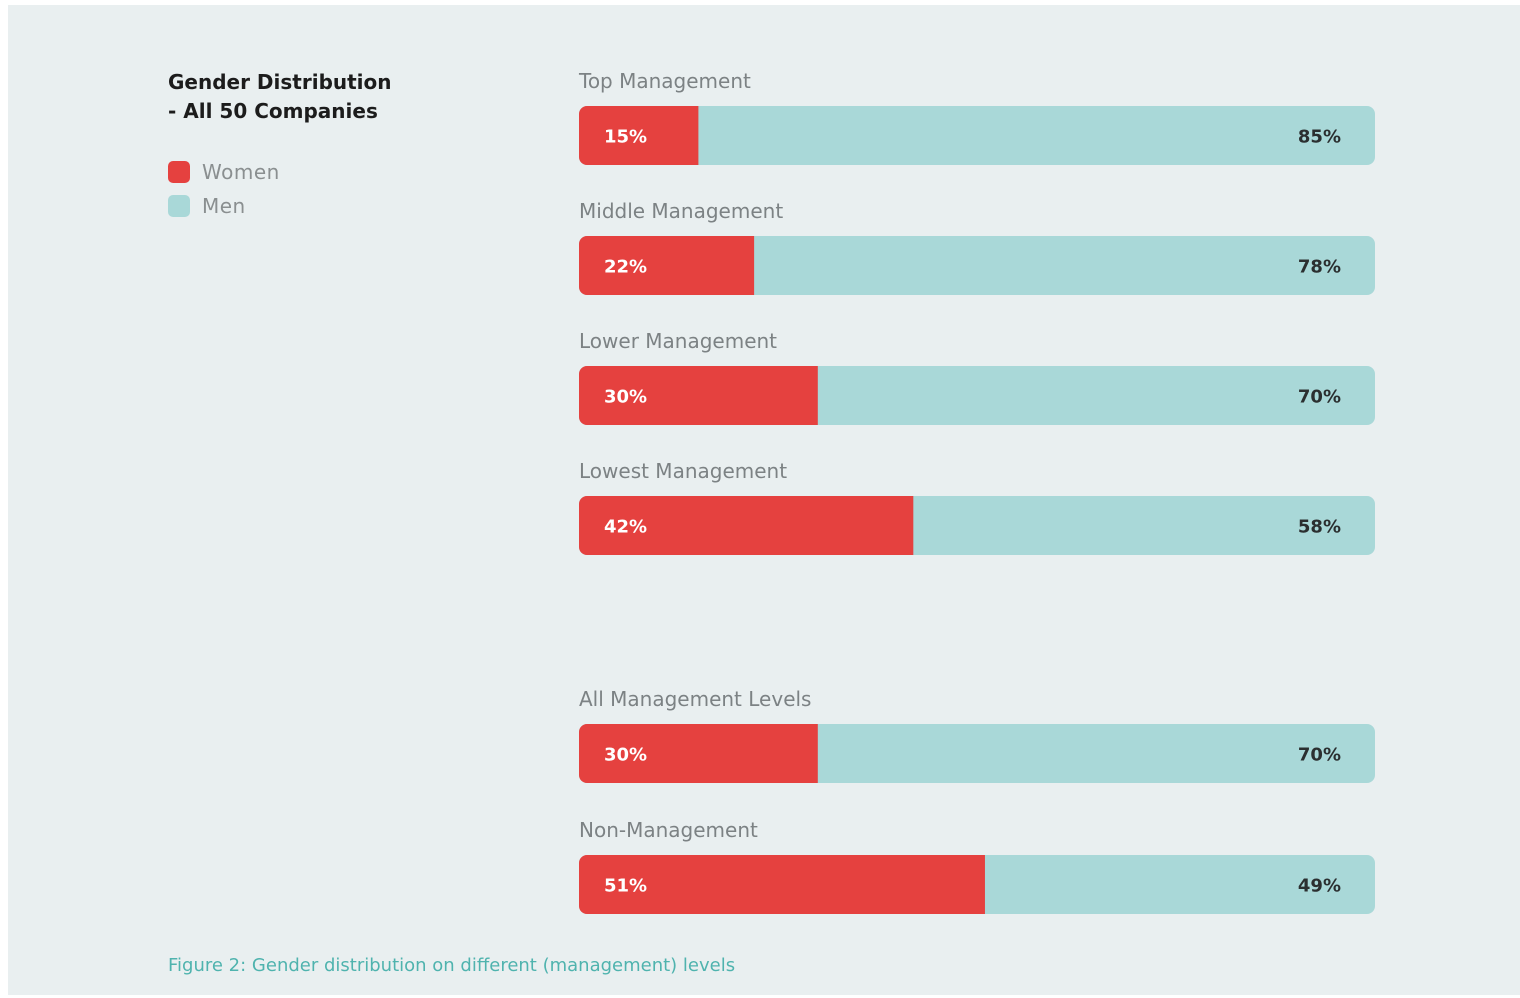 This screenshot has width=1520, height=998. What do you see at coordinates (280, 97) in the screenshot?
I see `chart-title: Gender Distribution - All 50 Companies` at bounding box center [280, 97].